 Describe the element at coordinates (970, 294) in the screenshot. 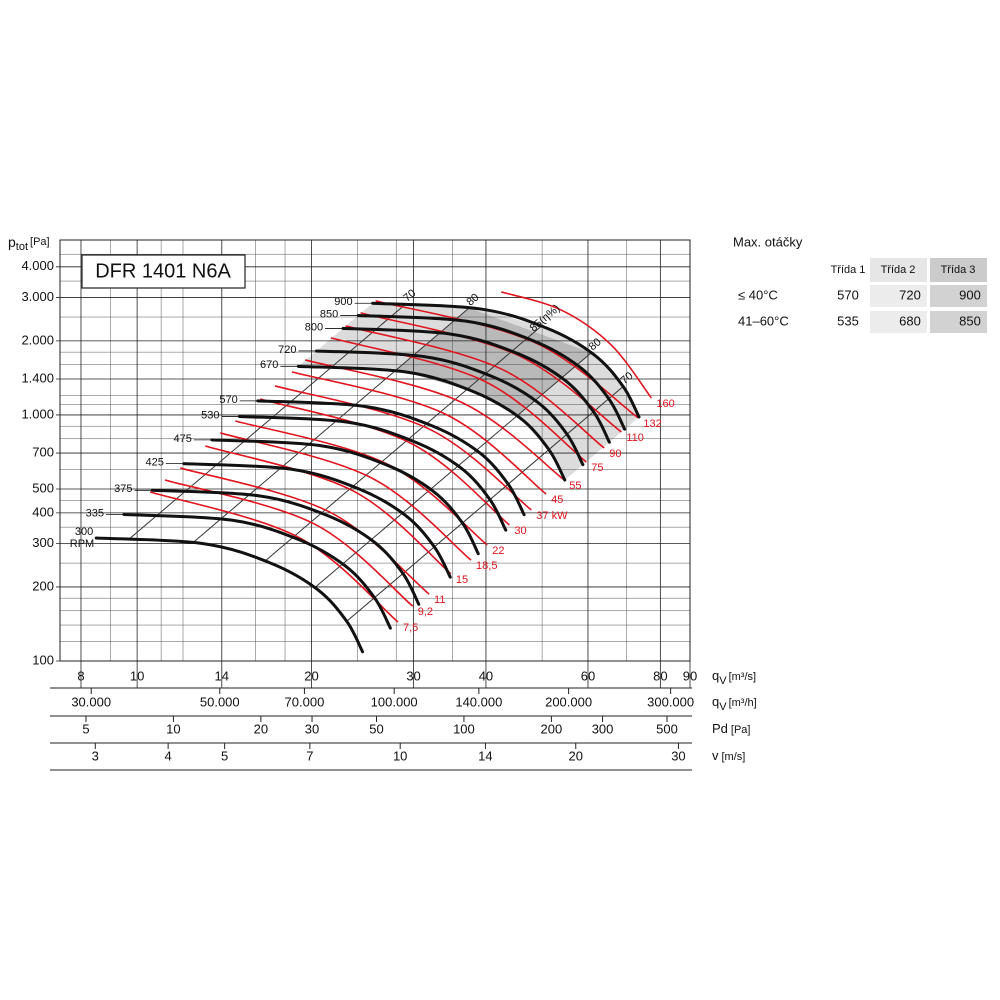

I see `table-value: 900` at that location.